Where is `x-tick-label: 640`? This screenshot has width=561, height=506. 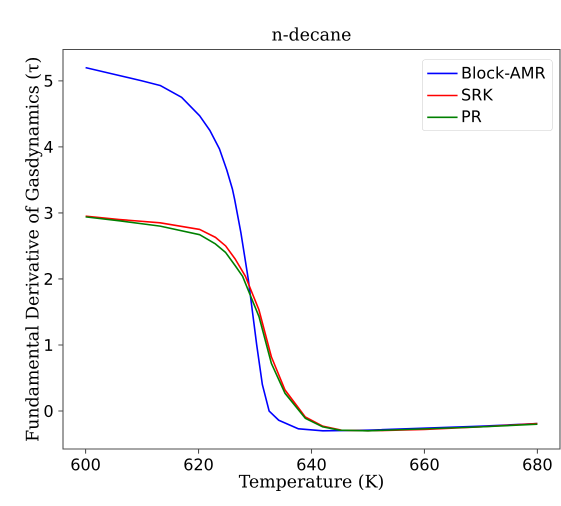
x-tick-label: 640 is located at coordinates (311, 464).